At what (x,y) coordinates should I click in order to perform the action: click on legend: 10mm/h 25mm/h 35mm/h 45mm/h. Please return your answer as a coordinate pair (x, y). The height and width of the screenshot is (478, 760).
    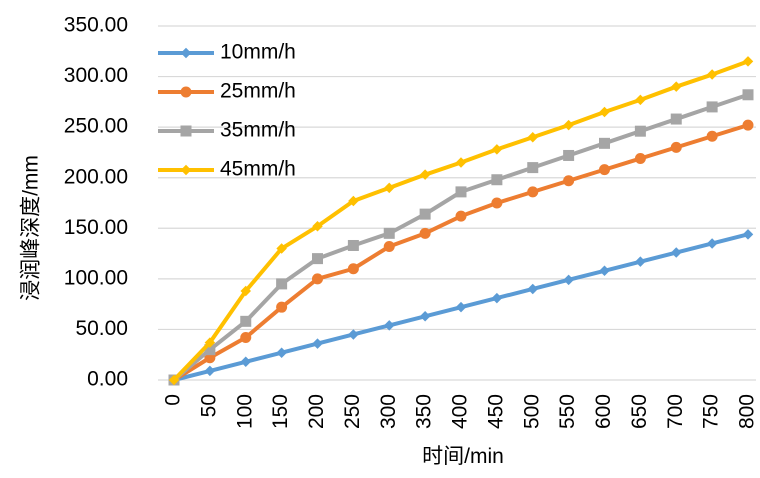
    Looking at the image, I should click on (227, 111).